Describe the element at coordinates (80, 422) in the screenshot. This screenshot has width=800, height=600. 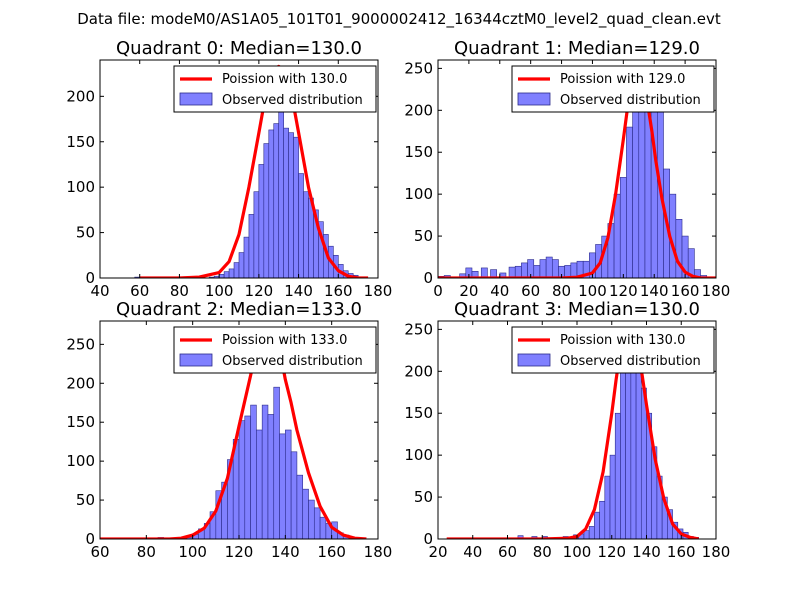
I see `quadrant-2-ytick-label: 150` at that location.